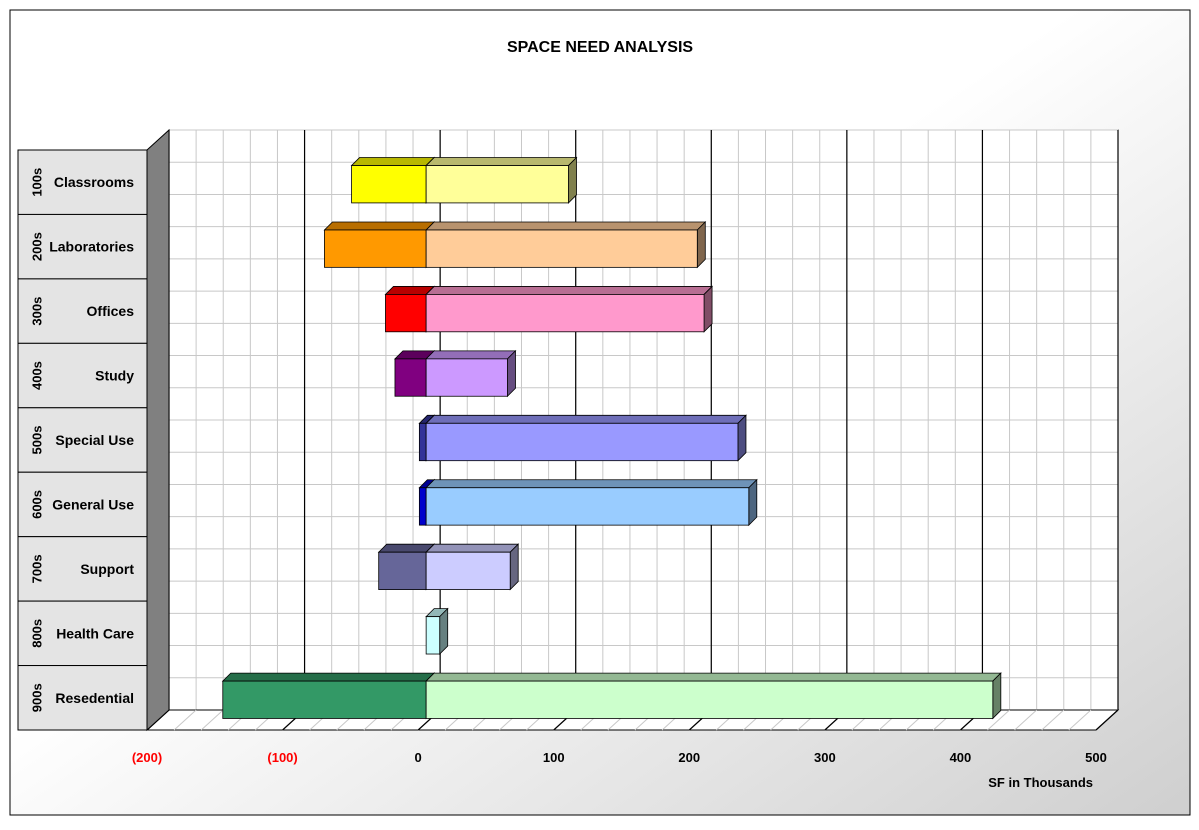 The height and width of the screenshot is (830, 1199). Describe the element at coordinates (93, 504) in the screenshot. I see `category-label: General Use` at that location.